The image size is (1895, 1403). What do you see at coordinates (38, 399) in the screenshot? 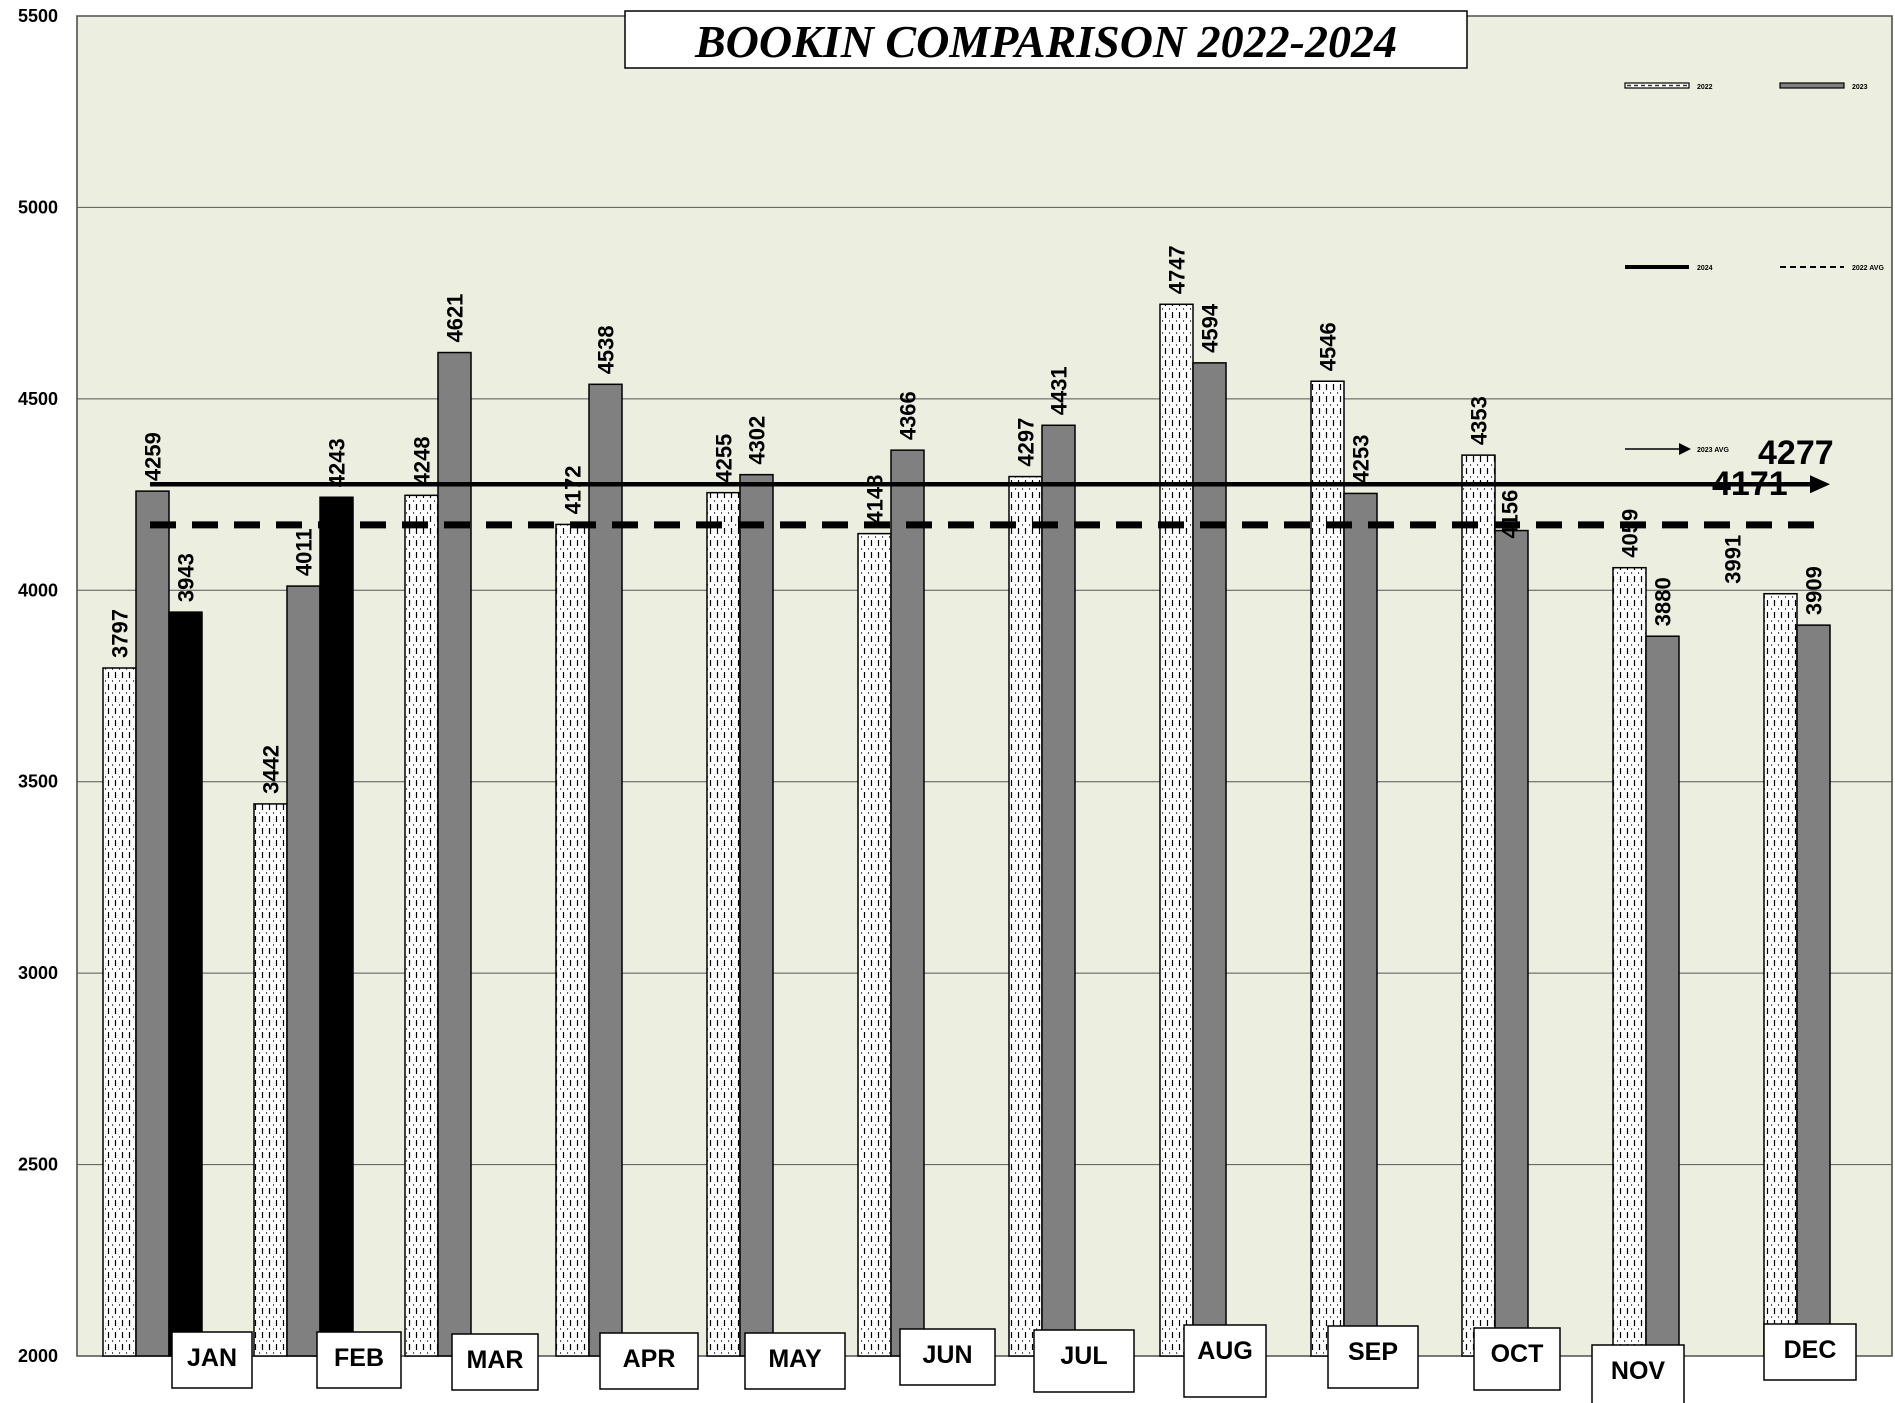
I see `y-tick-label: 4500` at bounding box center [38, 399].